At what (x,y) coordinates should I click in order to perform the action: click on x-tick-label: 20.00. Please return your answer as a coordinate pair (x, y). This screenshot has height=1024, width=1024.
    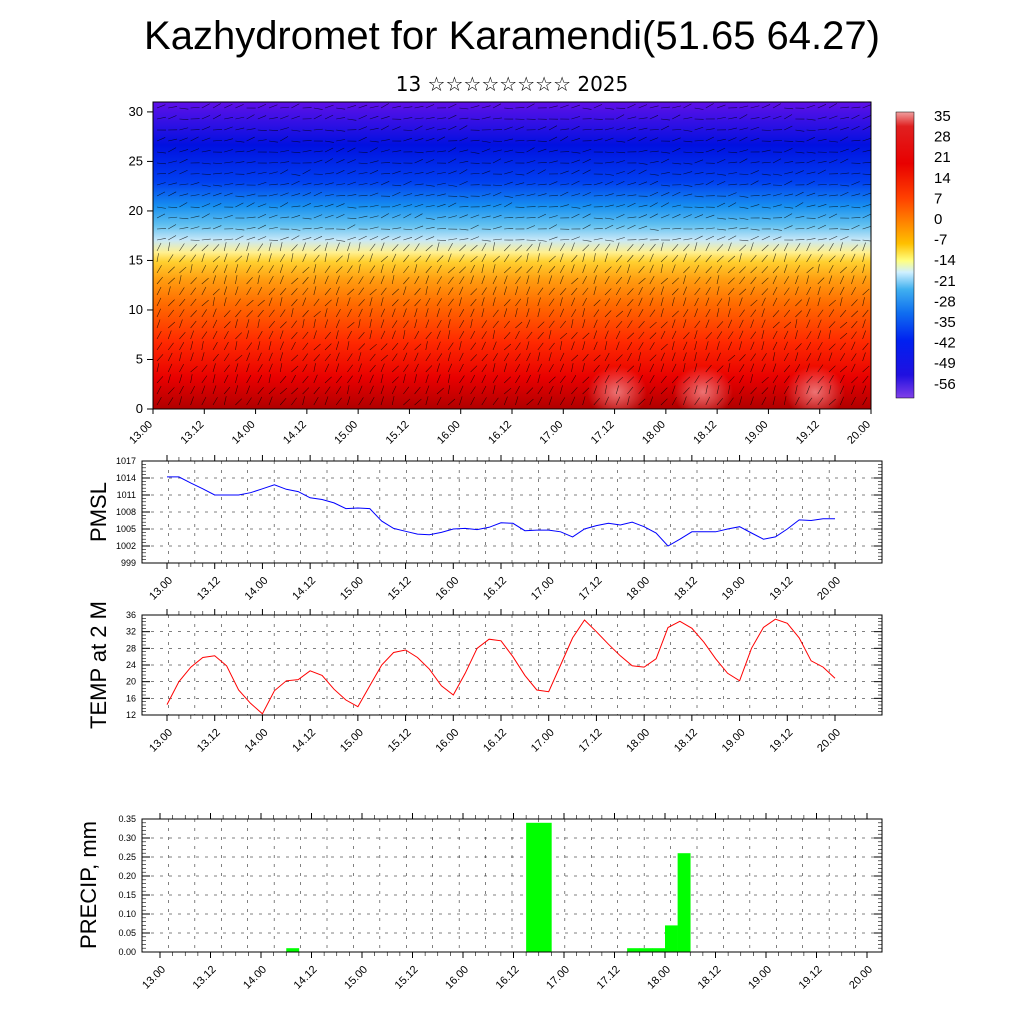
    Looking at the image, I should click on (859, 433).